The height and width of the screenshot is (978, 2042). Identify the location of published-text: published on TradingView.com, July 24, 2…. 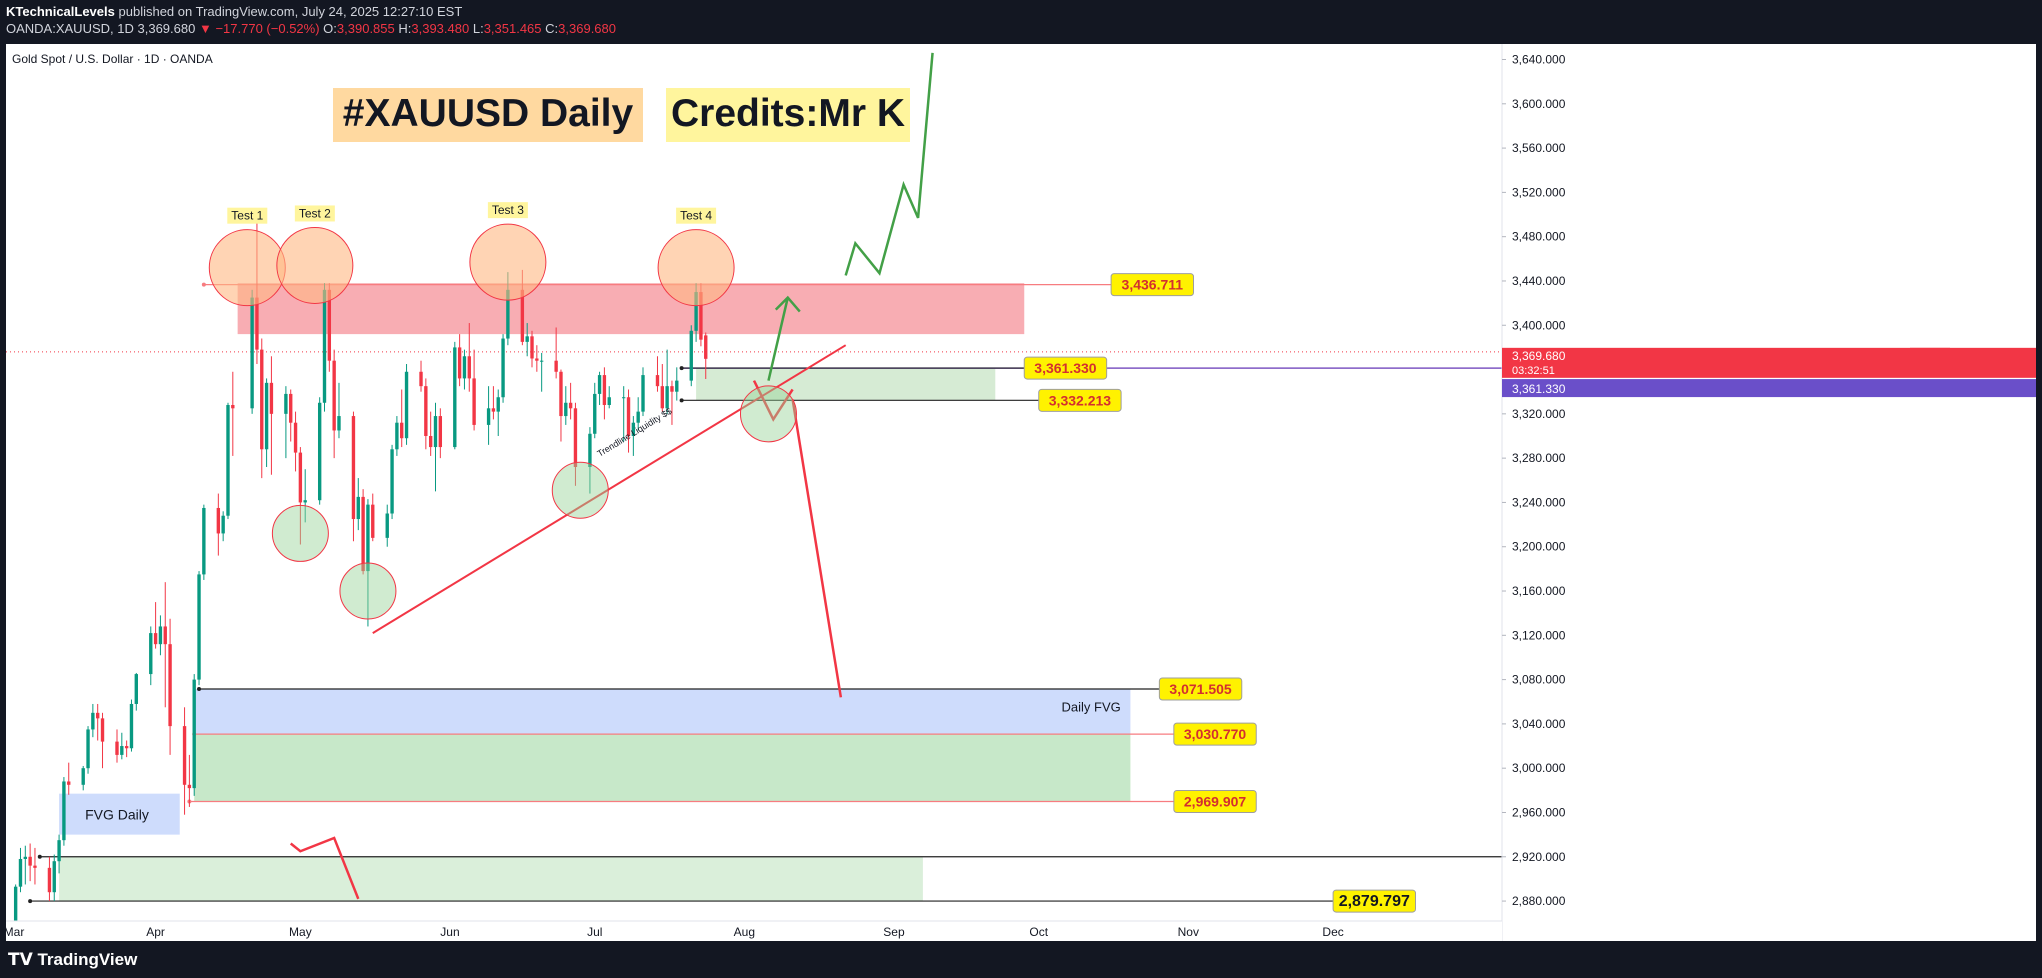
(290, 11).